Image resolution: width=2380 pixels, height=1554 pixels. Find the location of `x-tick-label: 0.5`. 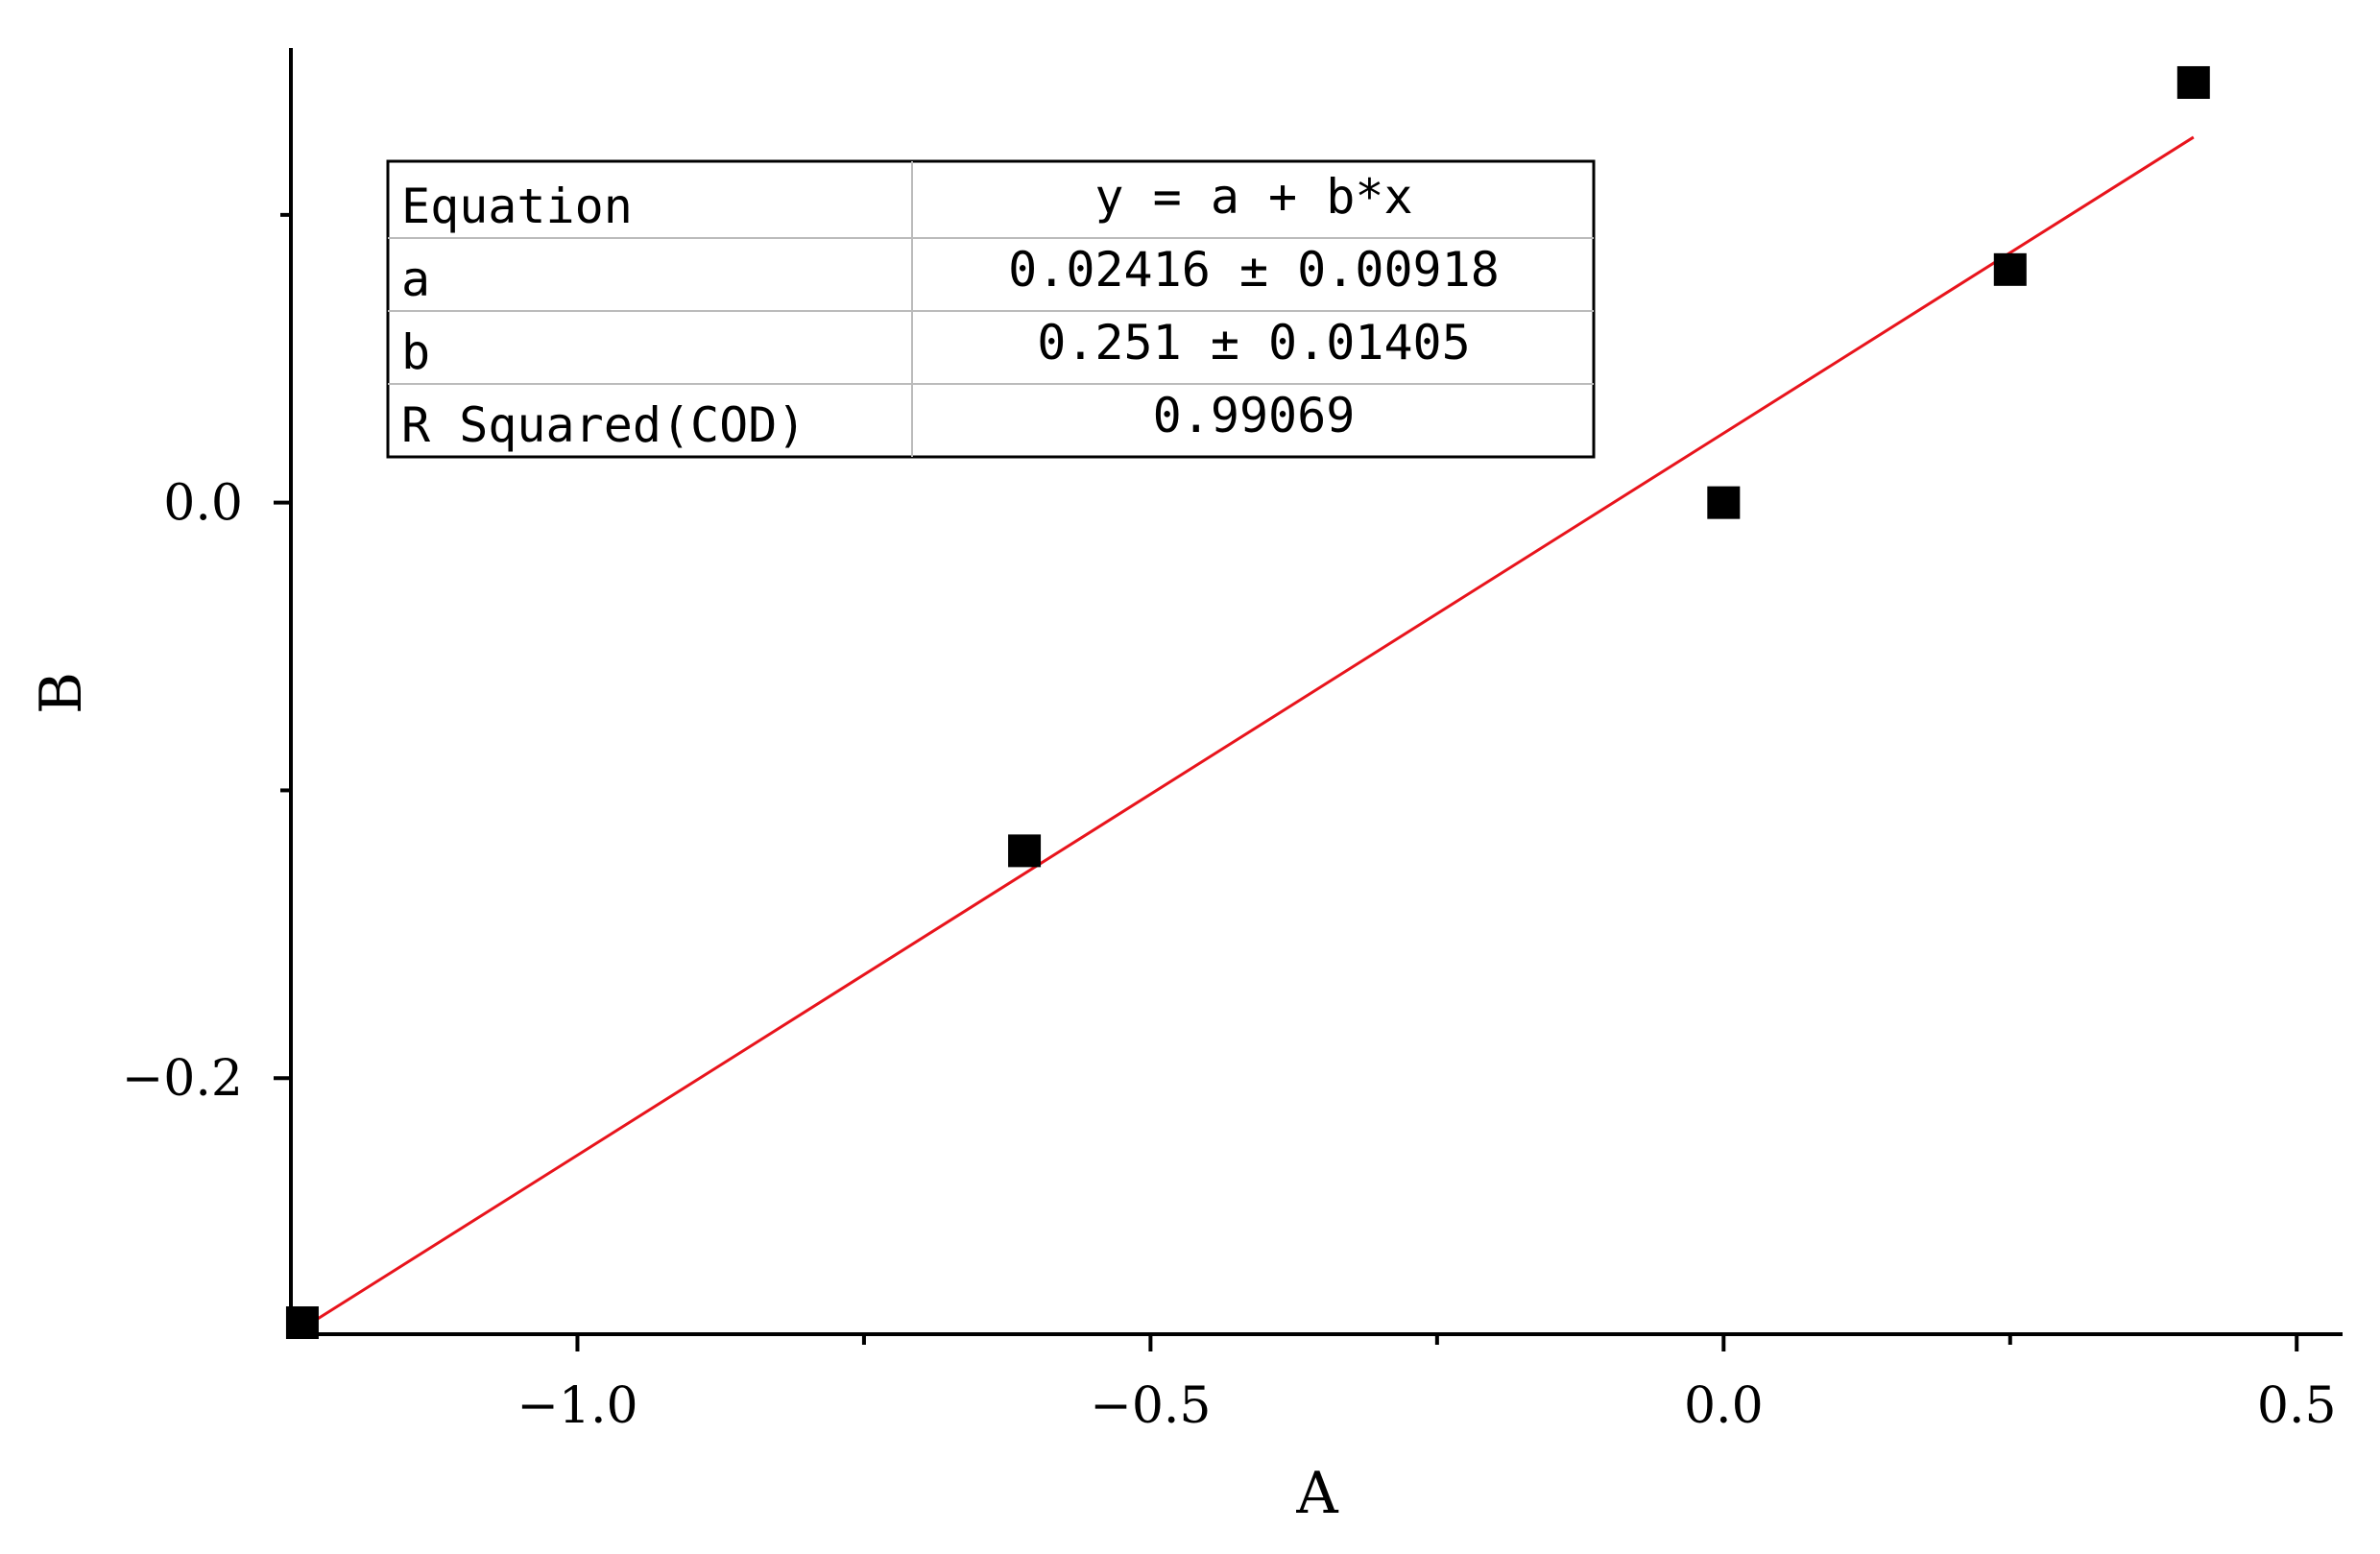

x-tick-label: 0.5 is located at coordinates (2297, 1406).